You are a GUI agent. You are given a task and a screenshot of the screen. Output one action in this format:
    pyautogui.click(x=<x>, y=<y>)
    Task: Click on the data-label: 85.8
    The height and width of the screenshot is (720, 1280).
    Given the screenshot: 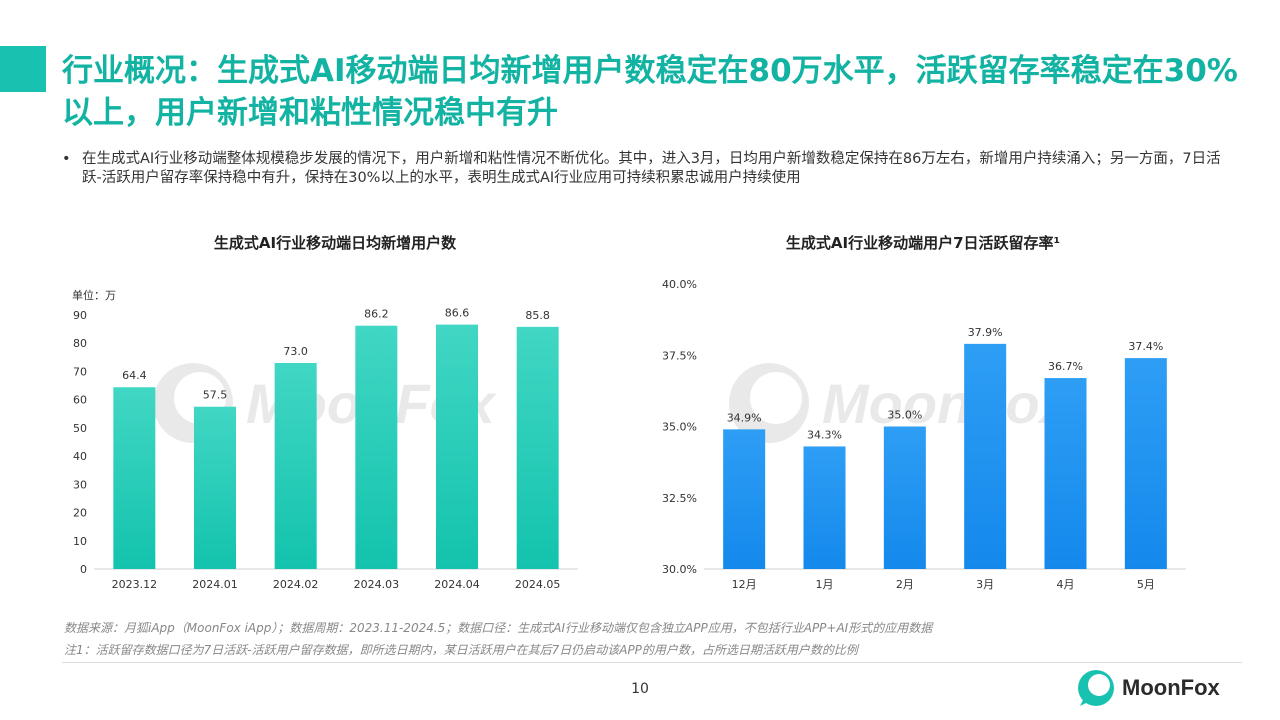 What is the action you would take?
    pyautogui.click(x=537, y=315)
    